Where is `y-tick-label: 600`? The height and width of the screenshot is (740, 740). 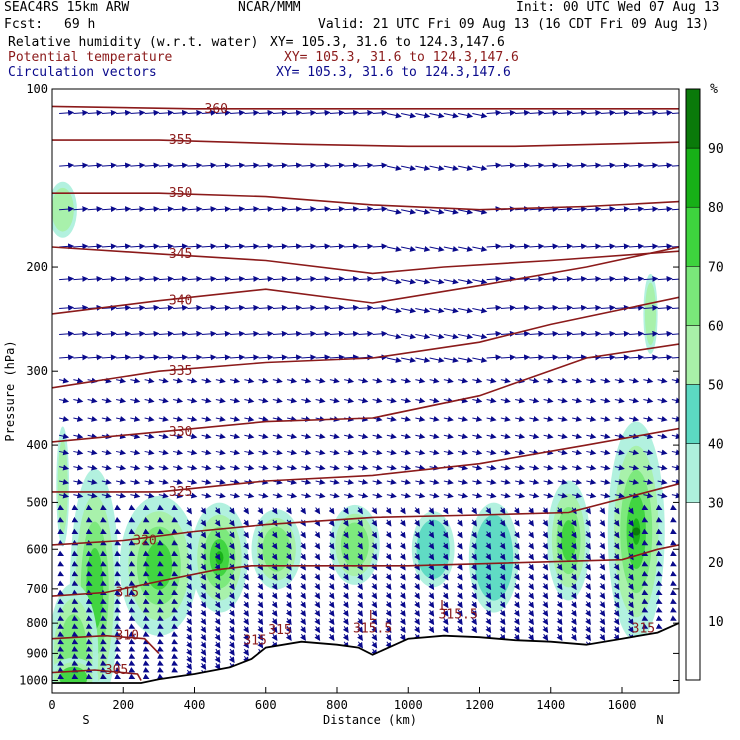
y-tick-label: 600 is located at coordinates (37, 549).